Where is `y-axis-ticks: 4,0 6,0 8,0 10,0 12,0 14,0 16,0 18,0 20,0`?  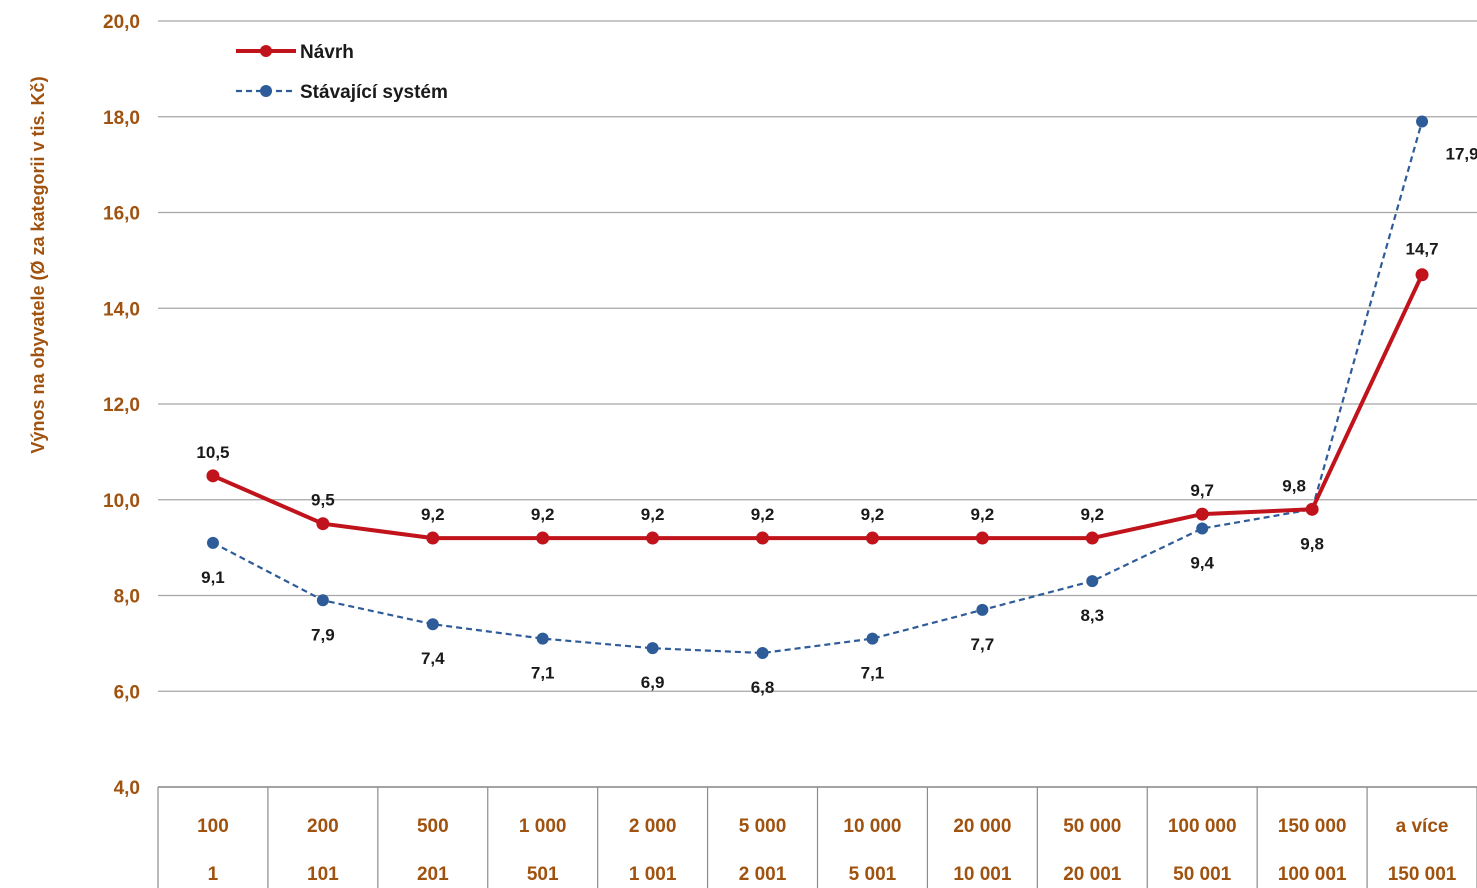
y-axis-ticks: 4,0 6,0 8,0 10,0 12,0 14,0 16,0 18,0 20,0 is located at coordinates (121, 405).